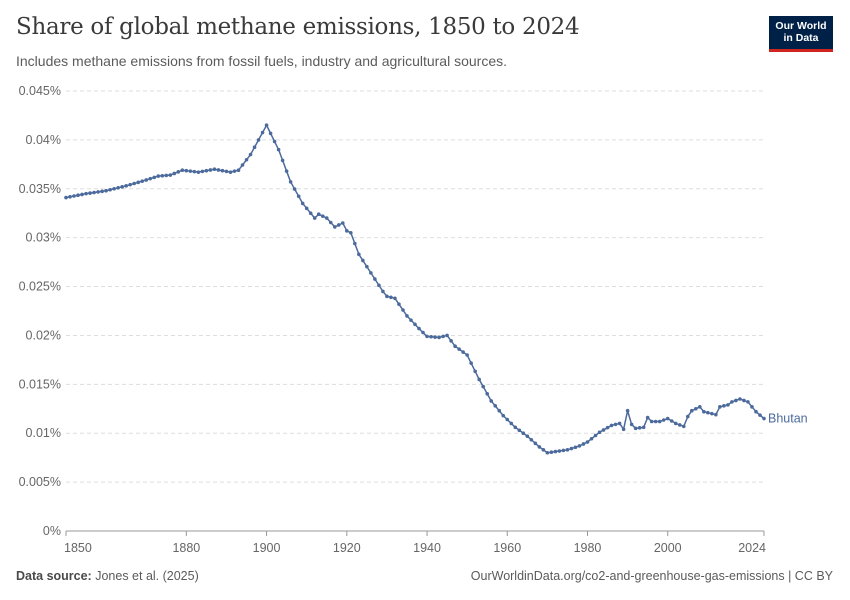 The height and width of the screenshot is (600, 850). I want to click on y-tick-label: 0.015%, so click(40, 384).